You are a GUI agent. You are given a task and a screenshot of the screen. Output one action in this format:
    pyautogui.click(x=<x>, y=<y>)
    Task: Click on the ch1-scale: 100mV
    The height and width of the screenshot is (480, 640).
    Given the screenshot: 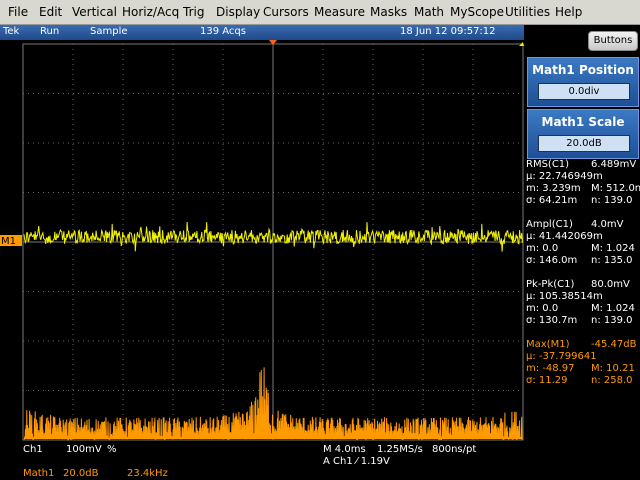 What is the action you would take?
    pyautogui.click(x=84, y=449)
    